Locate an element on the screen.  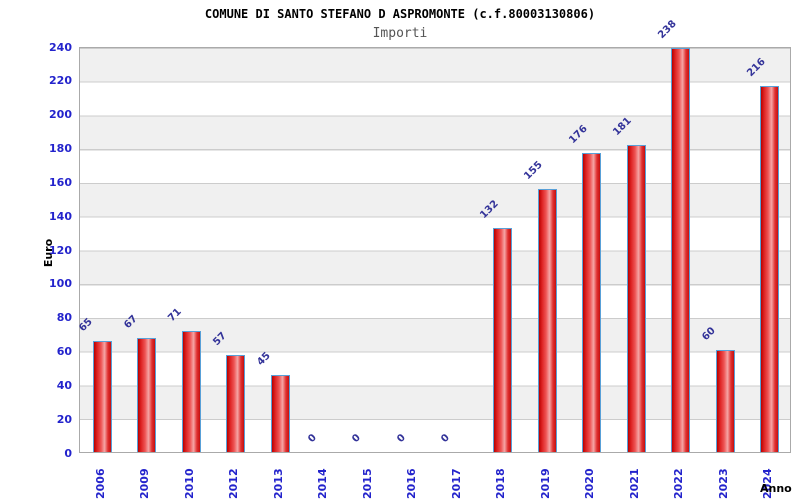
bar-value-label-2021: 181 is located at coordinates (623, 126).